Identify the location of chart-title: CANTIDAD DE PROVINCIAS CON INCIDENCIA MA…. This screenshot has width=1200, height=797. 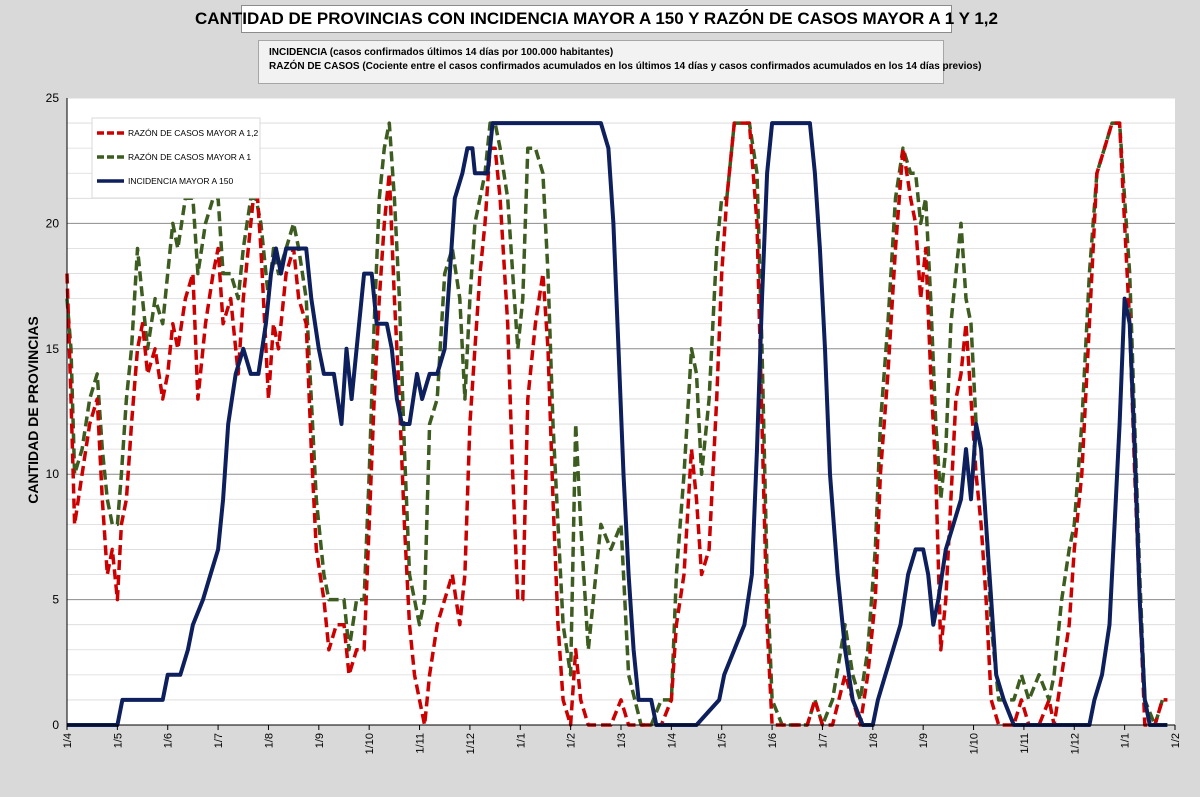
(596, 19).